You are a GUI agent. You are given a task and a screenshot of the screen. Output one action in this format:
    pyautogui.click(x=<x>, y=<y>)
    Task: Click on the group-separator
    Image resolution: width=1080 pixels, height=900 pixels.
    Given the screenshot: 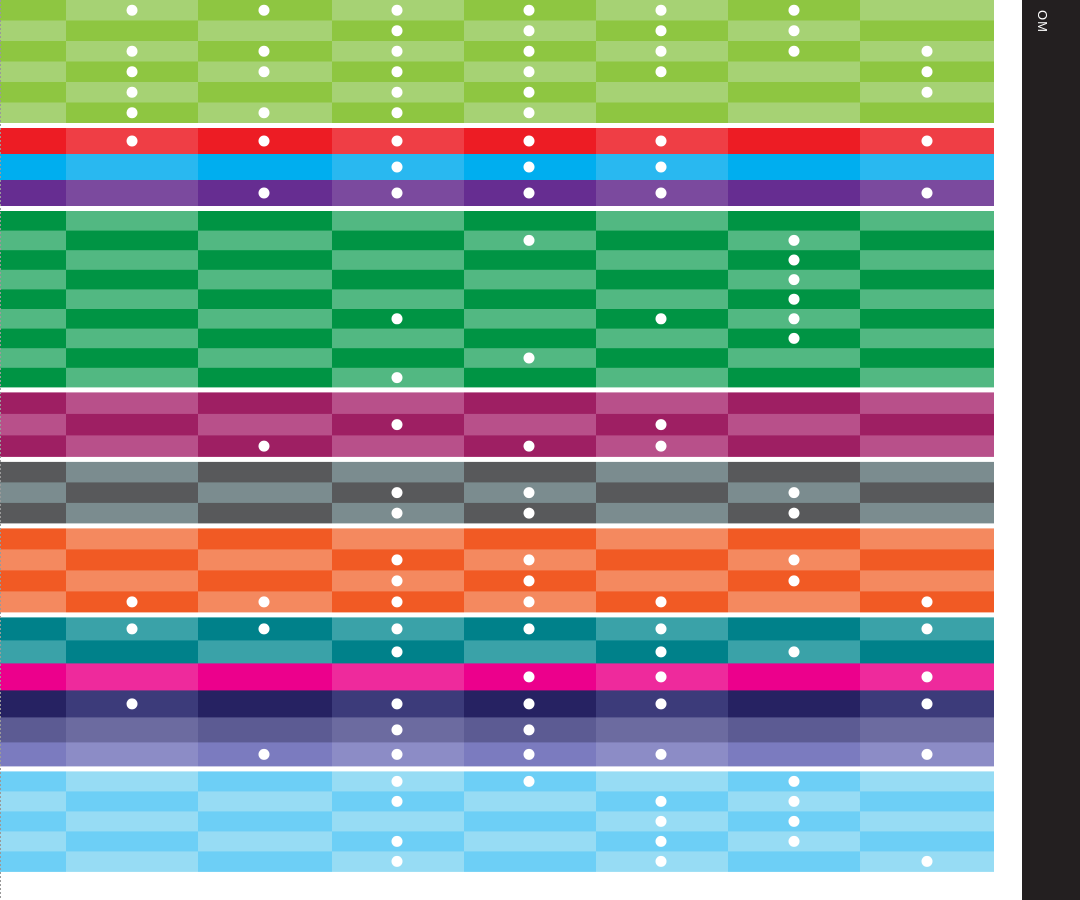 What is the action you would take?
    pyautogui.click(x=497, y=526)
    